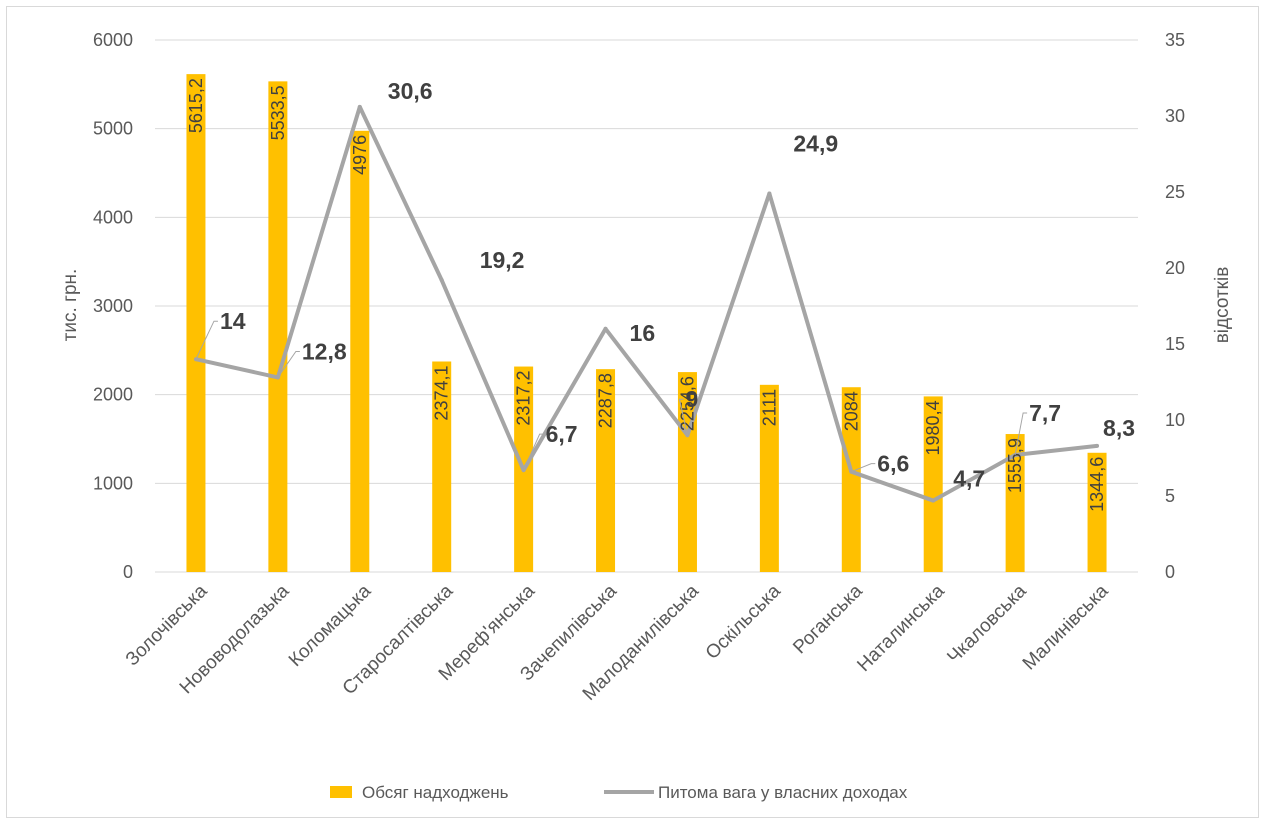  What do you see at coordinates (167, 625) in the screenshot?
I see `category-label: Золочівська` at bounding box center [167, 625].